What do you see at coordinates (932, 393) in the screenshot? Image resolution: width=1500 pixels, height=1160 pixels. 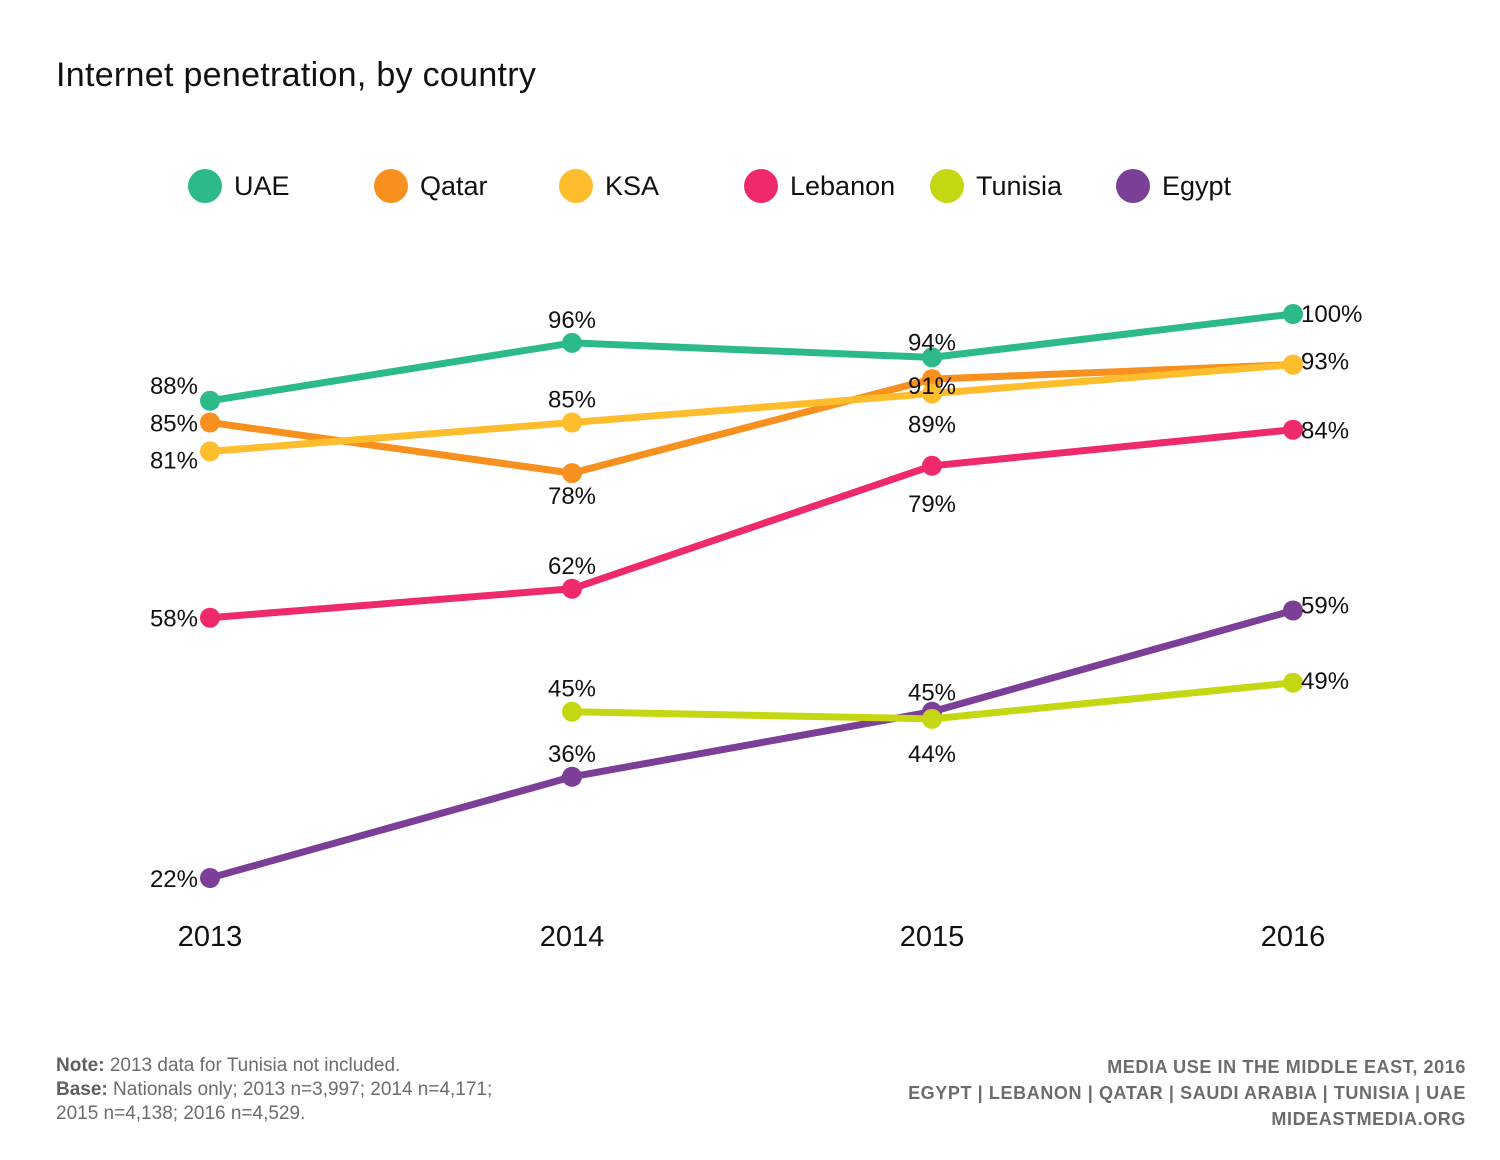 I see `point-ksa-2015` at bounding box center [932, 393].